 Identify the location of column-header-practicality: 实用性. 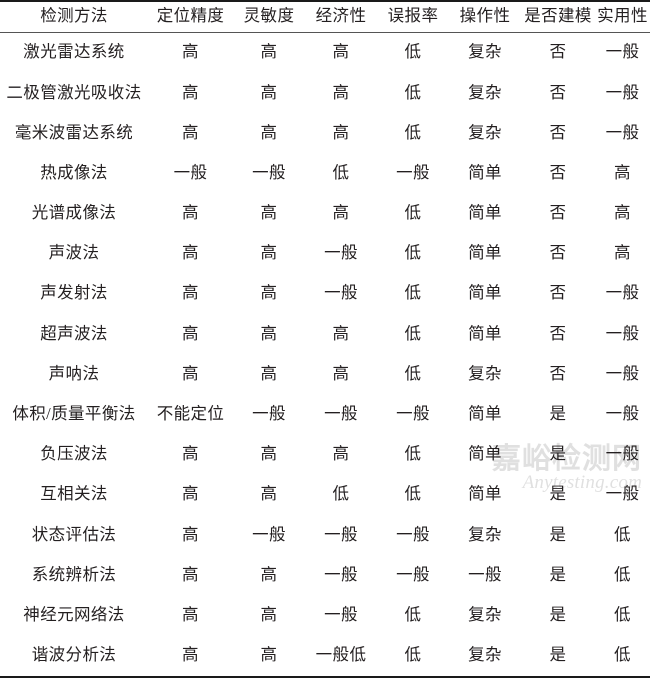
(622, 15).